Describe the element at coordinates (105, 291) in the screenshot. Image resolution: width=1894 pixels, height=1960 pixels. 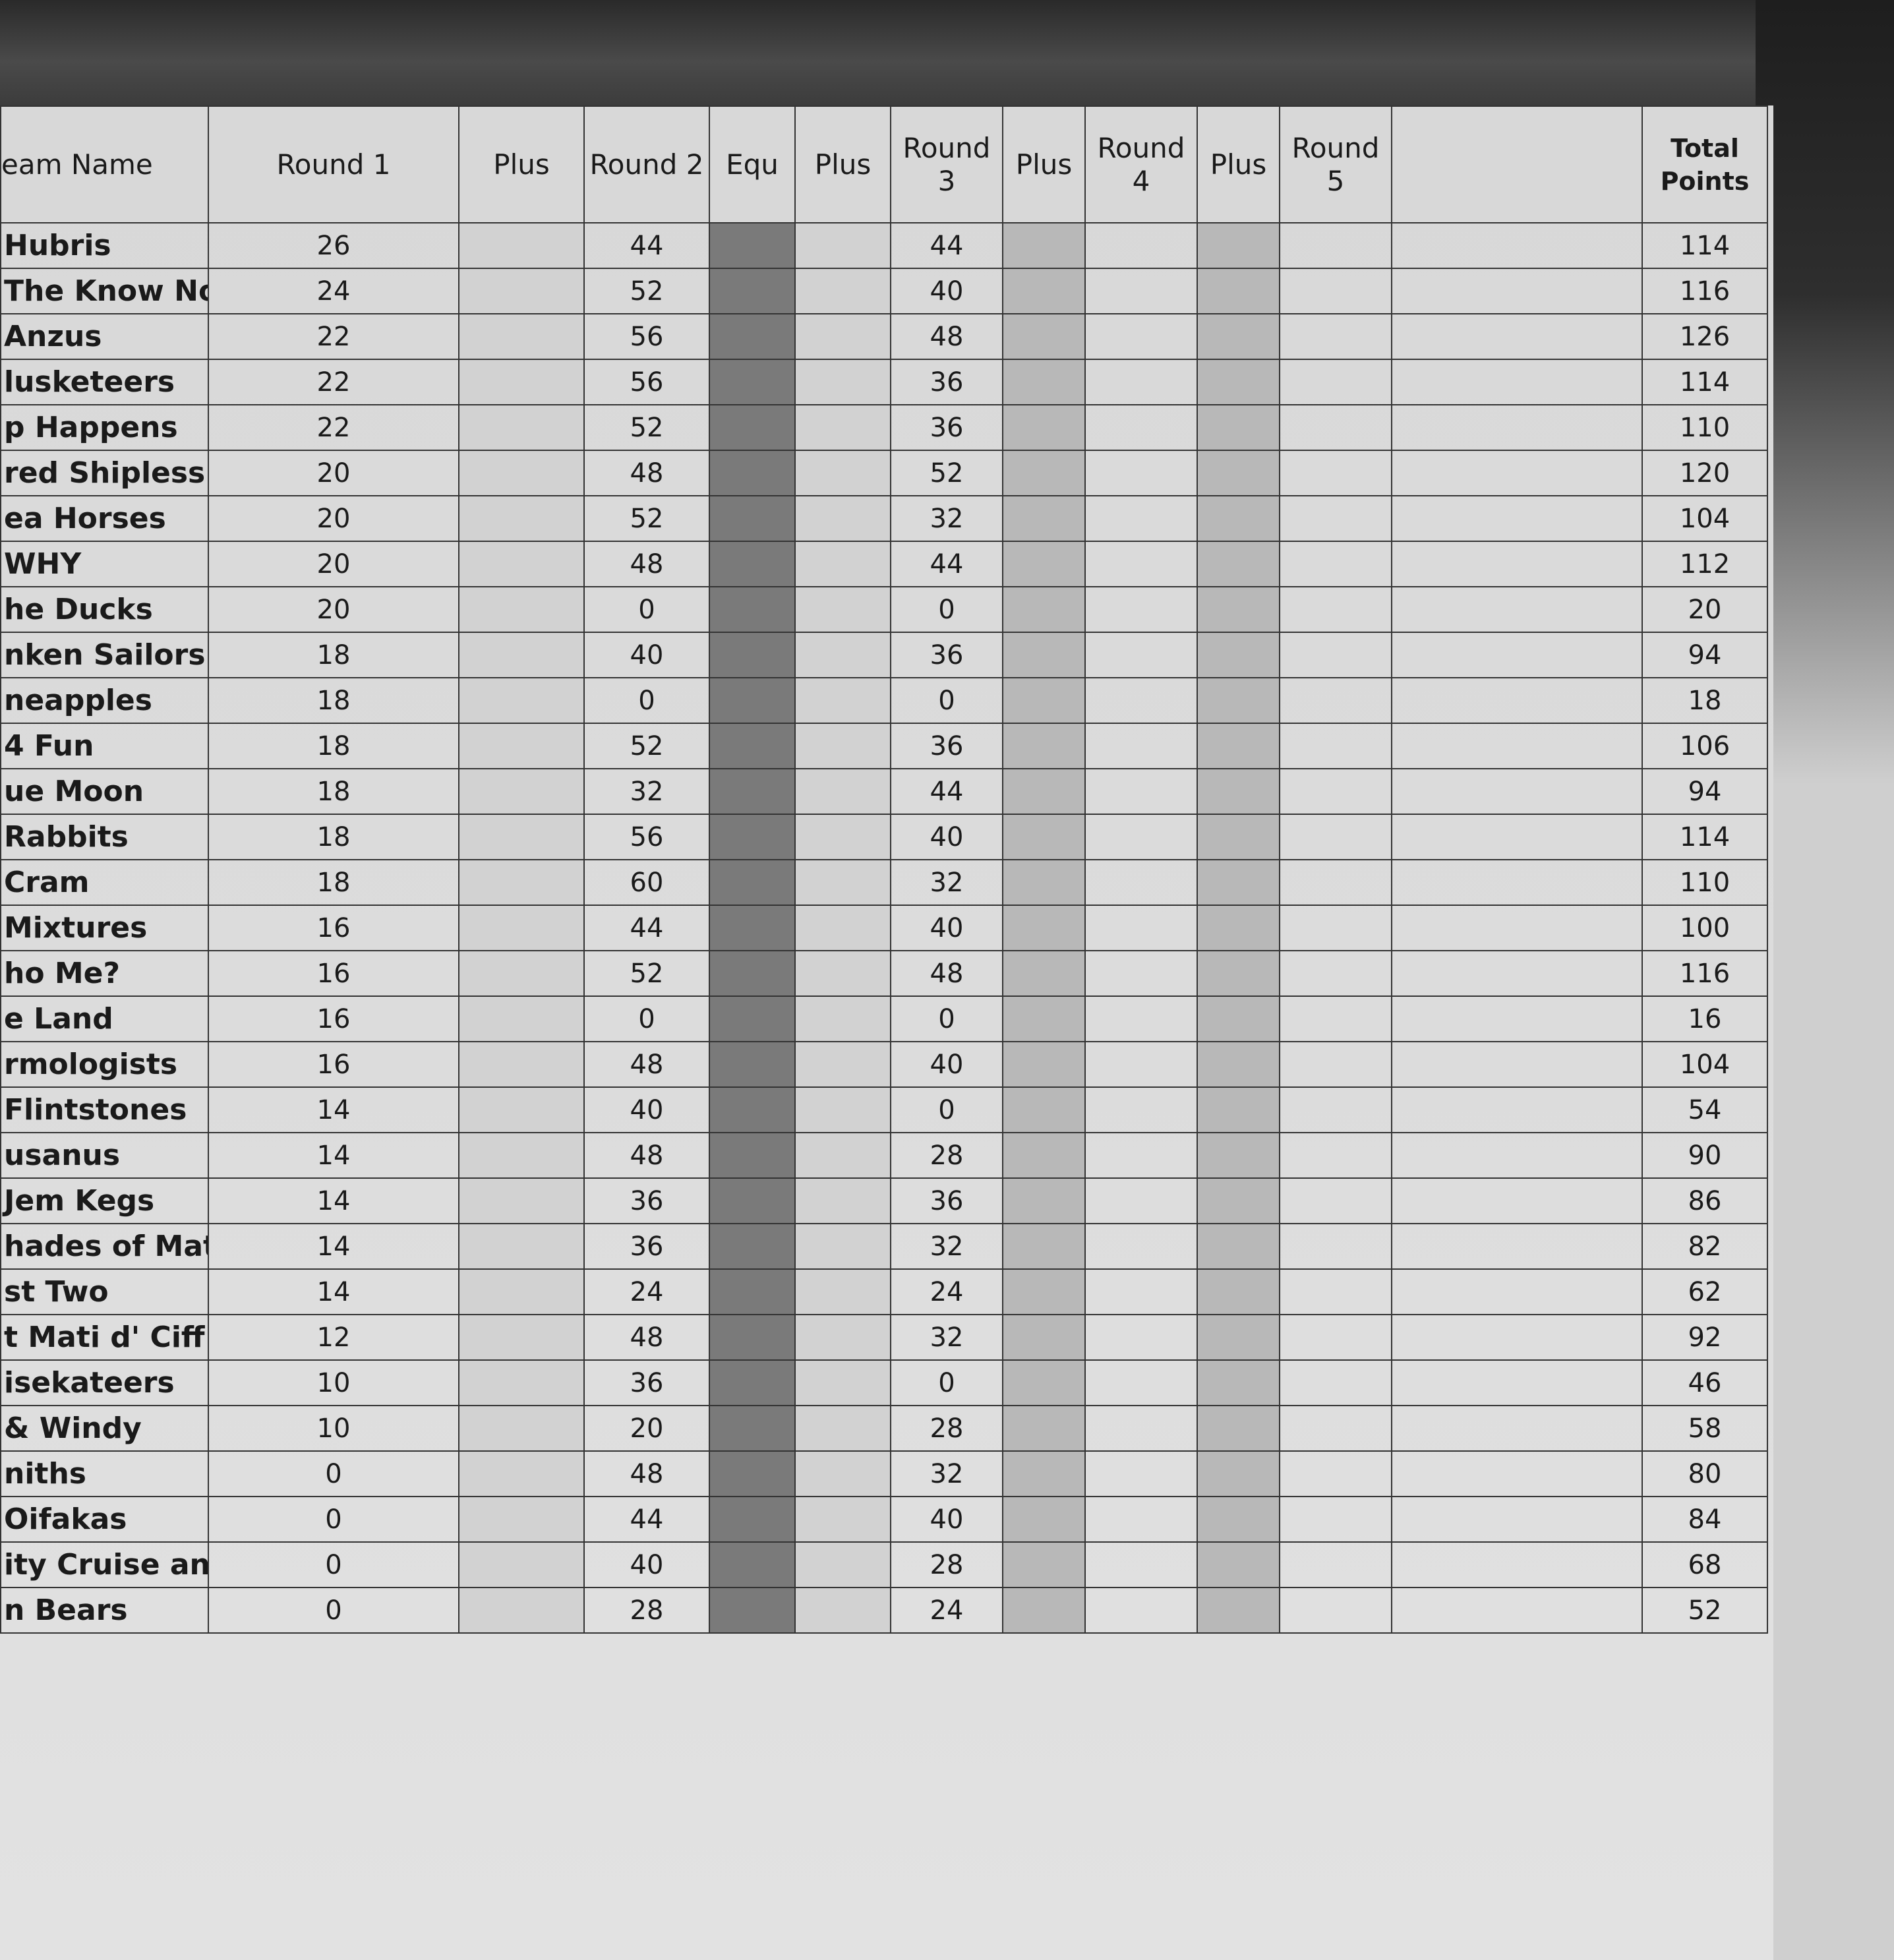
I see `team-name-cell: The Know Nothing` at that location.